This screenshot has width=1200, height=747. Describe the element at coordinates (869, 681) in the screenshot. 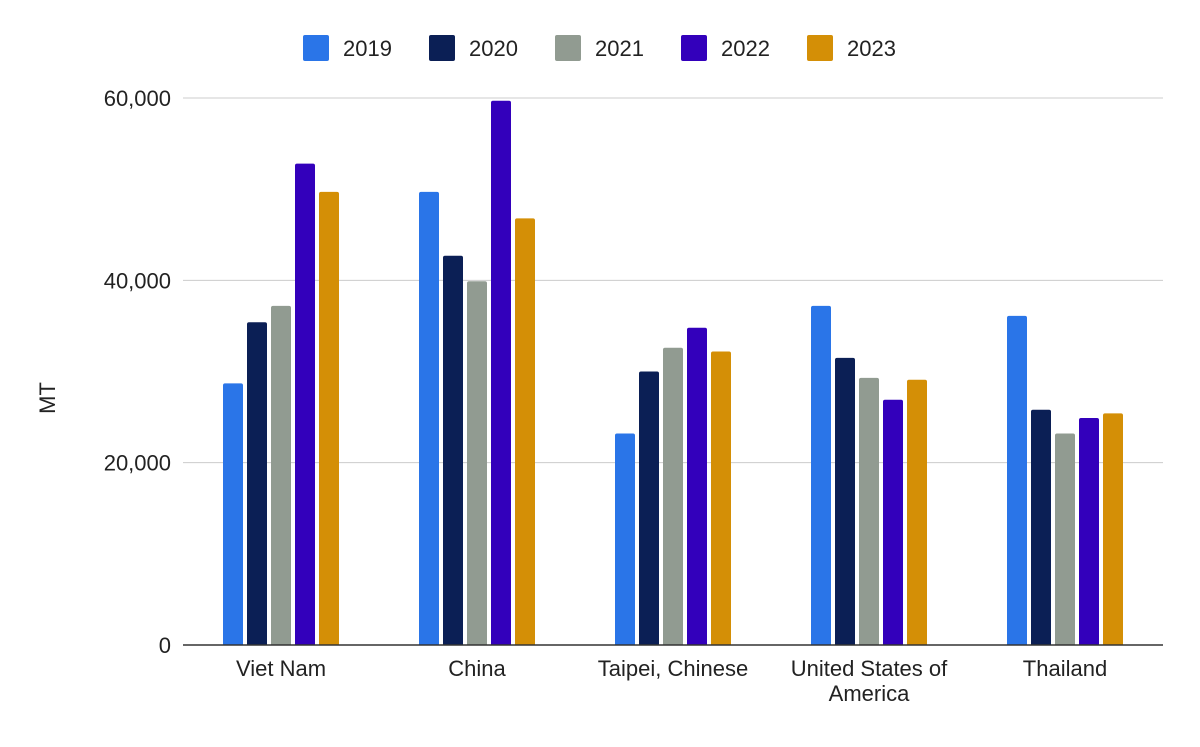

I see `x-tick-label: United States of America` at that location.